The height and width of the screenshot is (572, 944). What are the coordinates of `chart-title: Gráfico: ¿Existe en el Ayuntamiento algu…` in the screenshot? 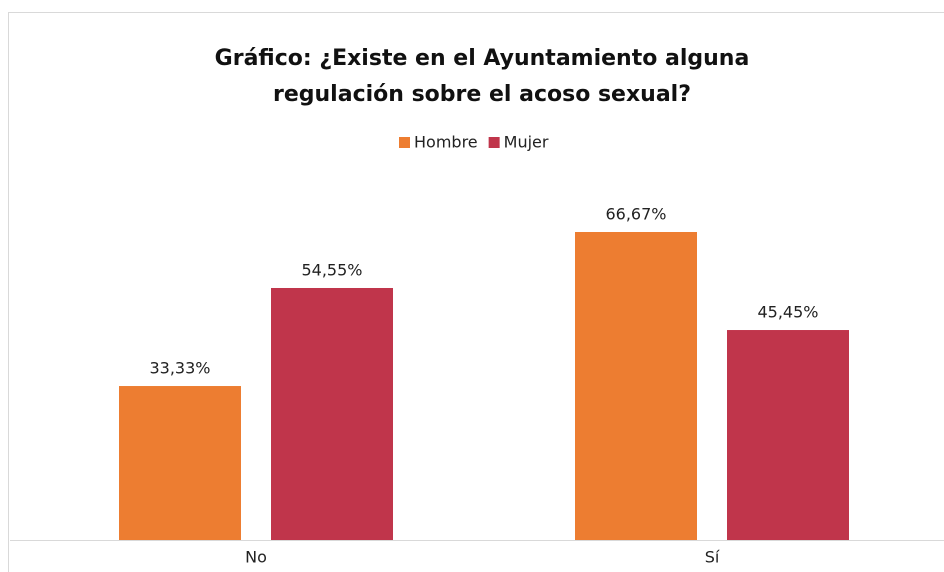 It's located at (482, 58).